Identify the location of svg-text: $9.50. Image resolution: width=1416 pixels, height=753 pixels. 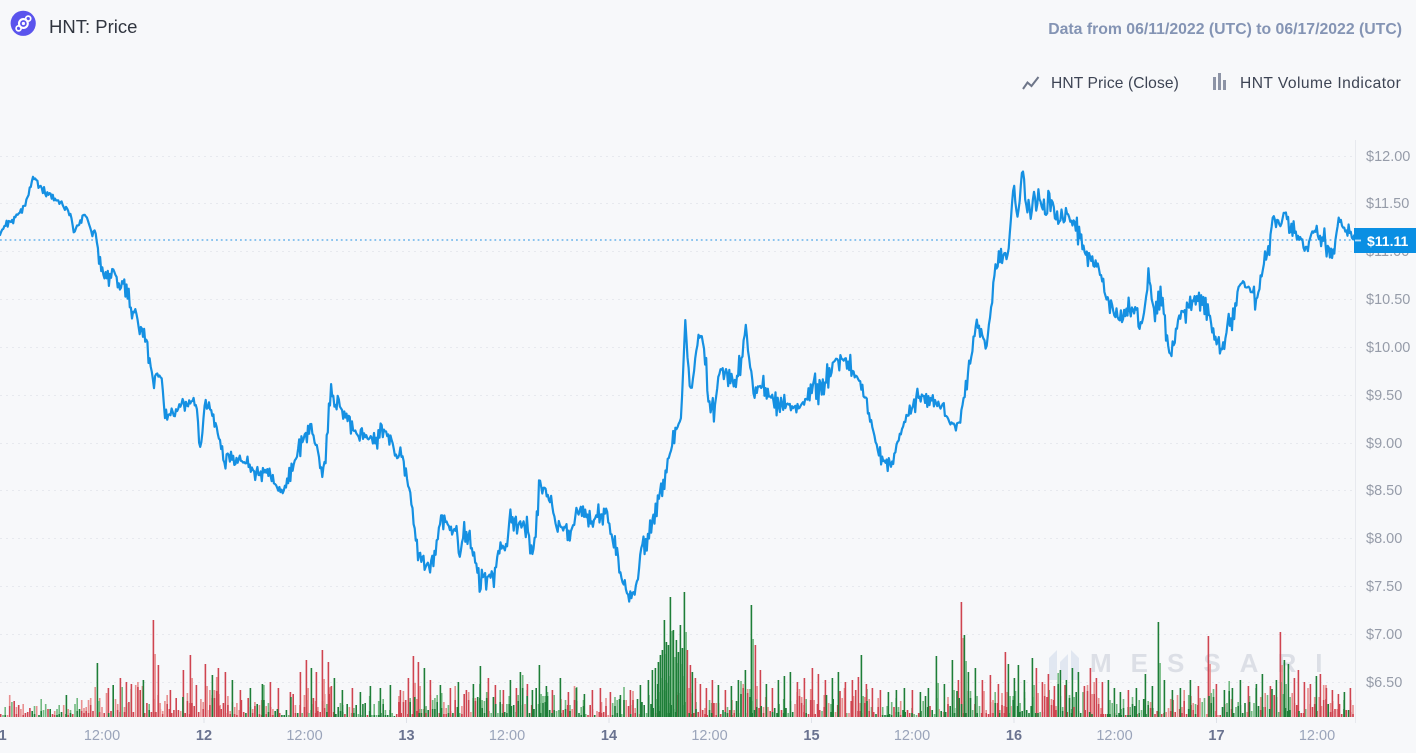
(1384, 396).